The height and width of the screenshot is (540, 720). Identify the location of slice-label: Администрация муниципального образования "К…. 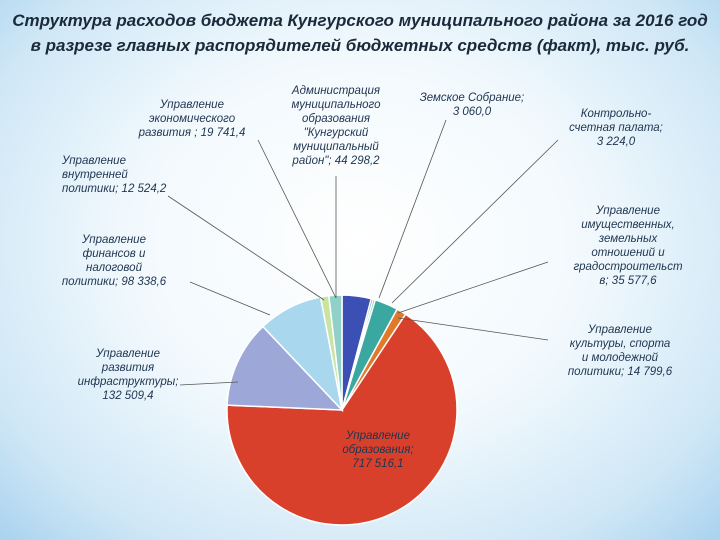
(336, 126).